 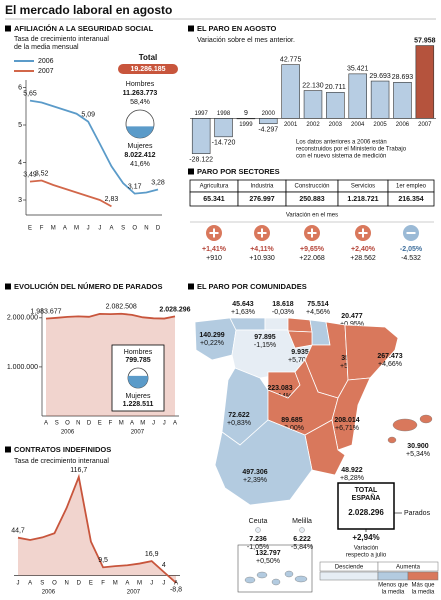 I want to click on section-title: PARO POR SECTORES, so click(x=238, y=171).